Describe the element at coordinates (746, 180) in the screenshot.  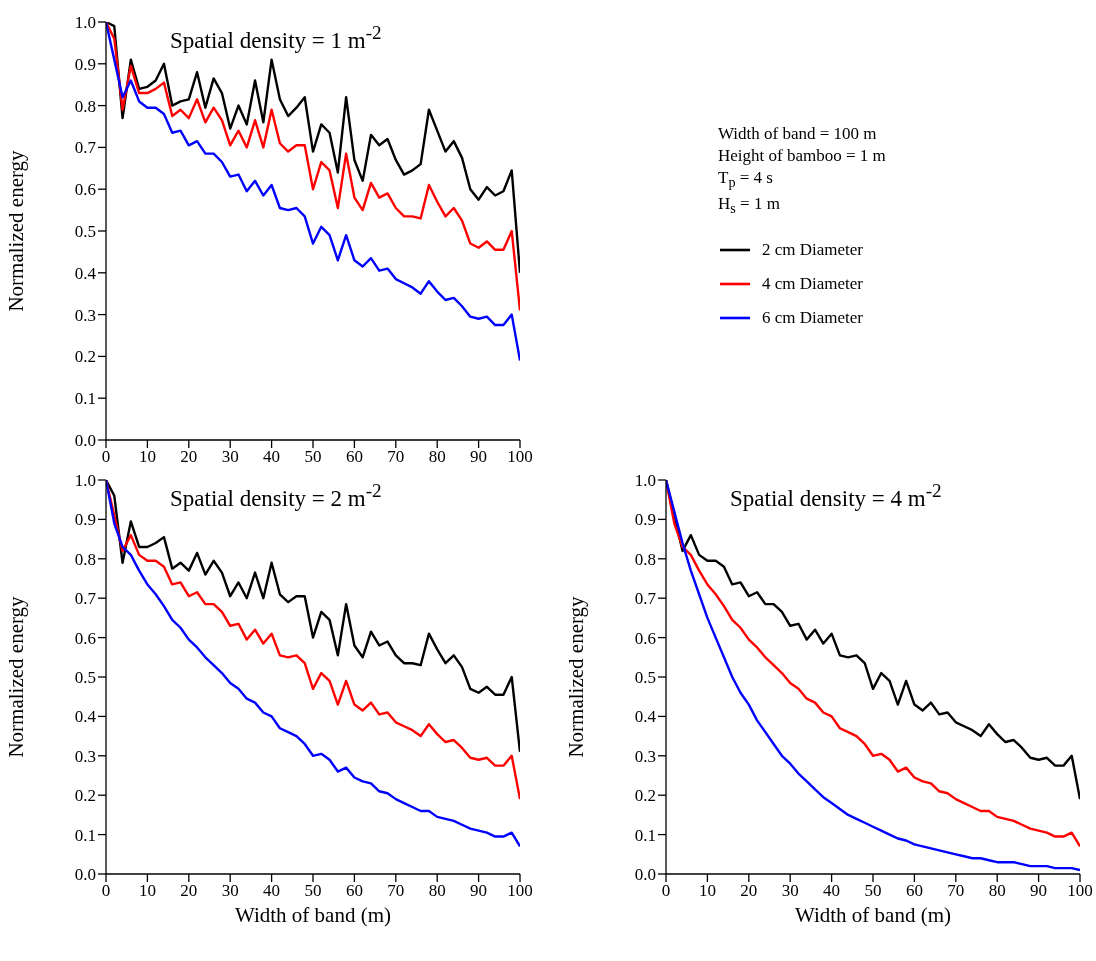
I see `text: T$_{p}$ = 4 s` at that location.